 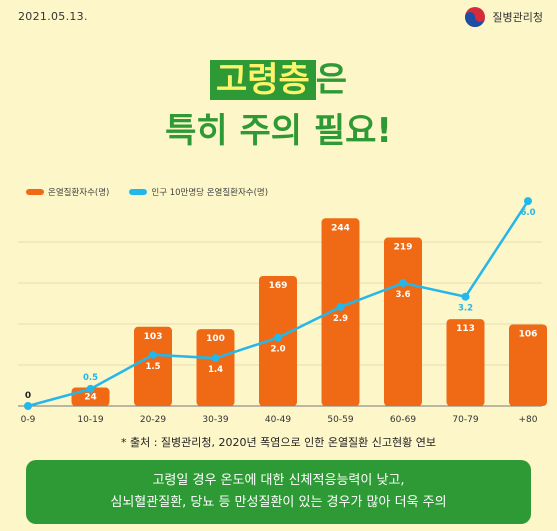 I want to click on bar-value-label: 113, so click(x=465, y=329).